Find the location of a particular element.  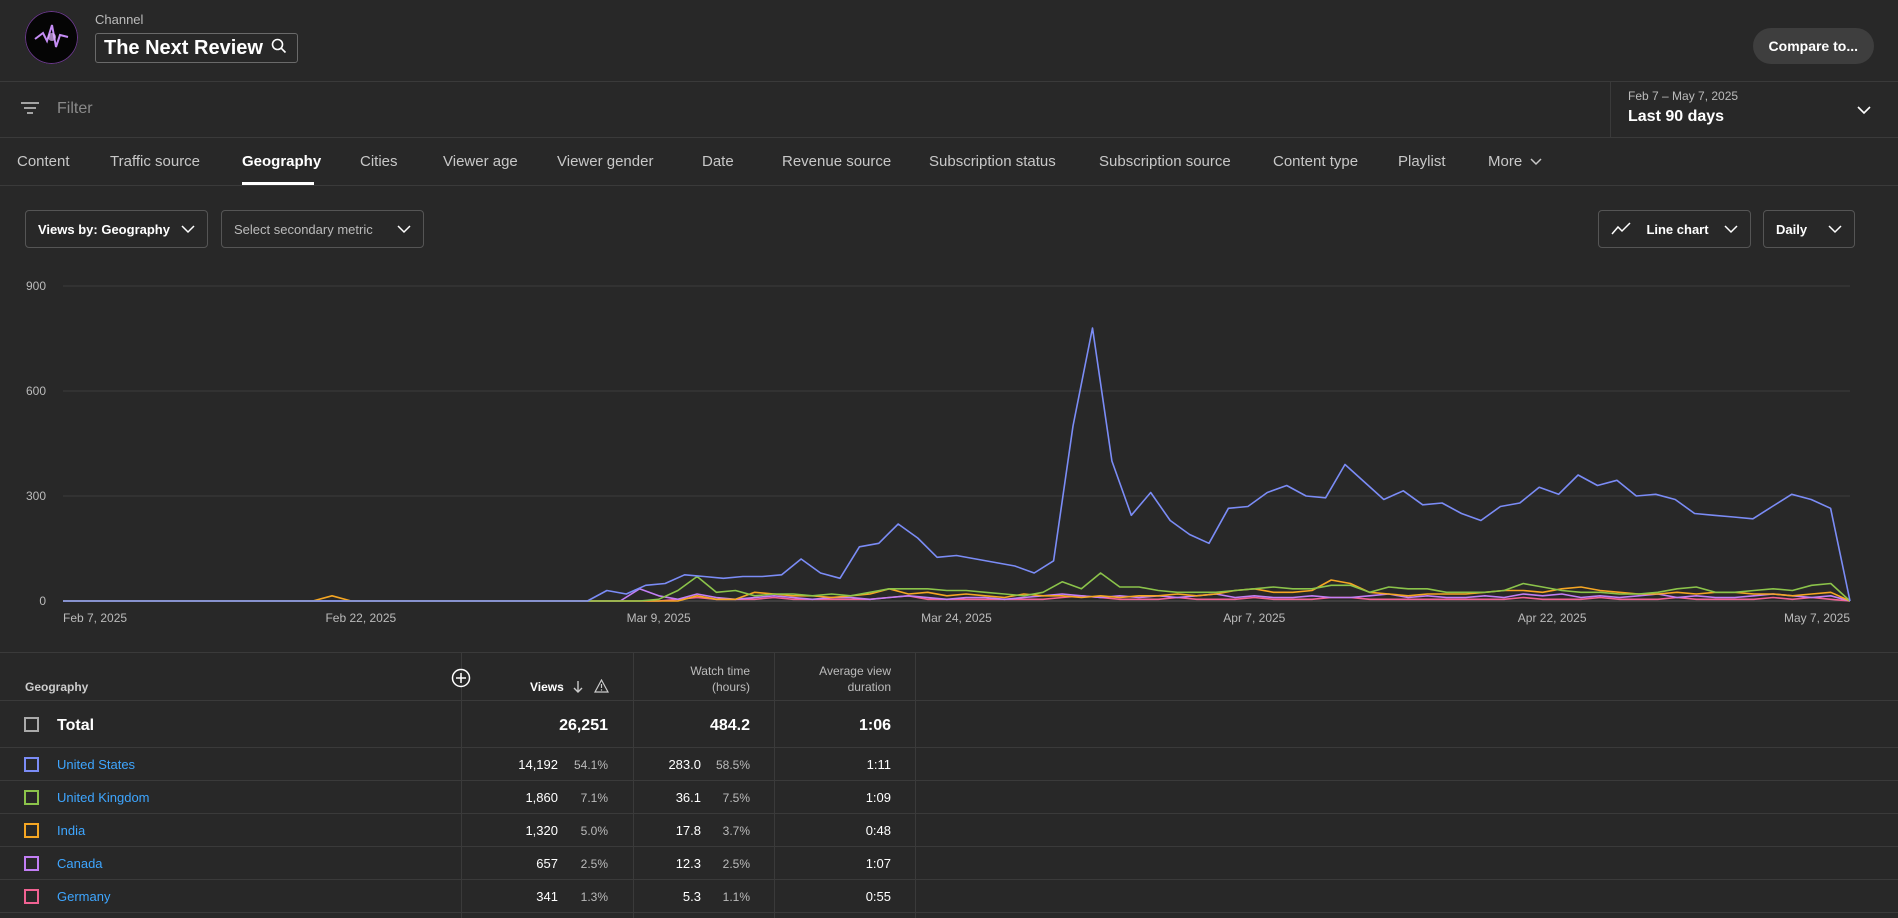

y-tick-label: 0 is located at coordinates (42, 601).